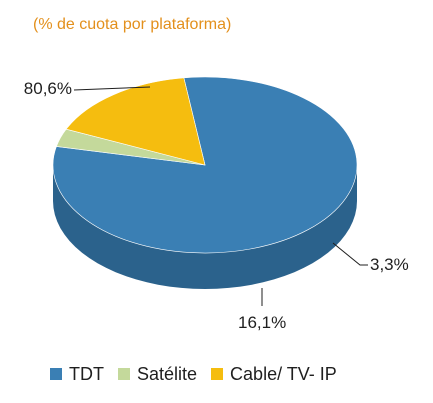 The image size is (433, 403). I want to click on legend-item-cable-tv-ip: Cable/ TV- IP, so click(274, 374).